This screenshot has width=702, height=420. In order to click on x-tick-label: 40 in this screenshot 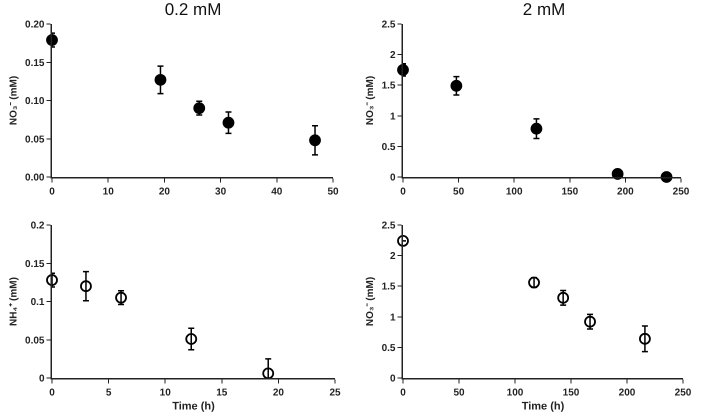, I will do `click(277, 192)`.